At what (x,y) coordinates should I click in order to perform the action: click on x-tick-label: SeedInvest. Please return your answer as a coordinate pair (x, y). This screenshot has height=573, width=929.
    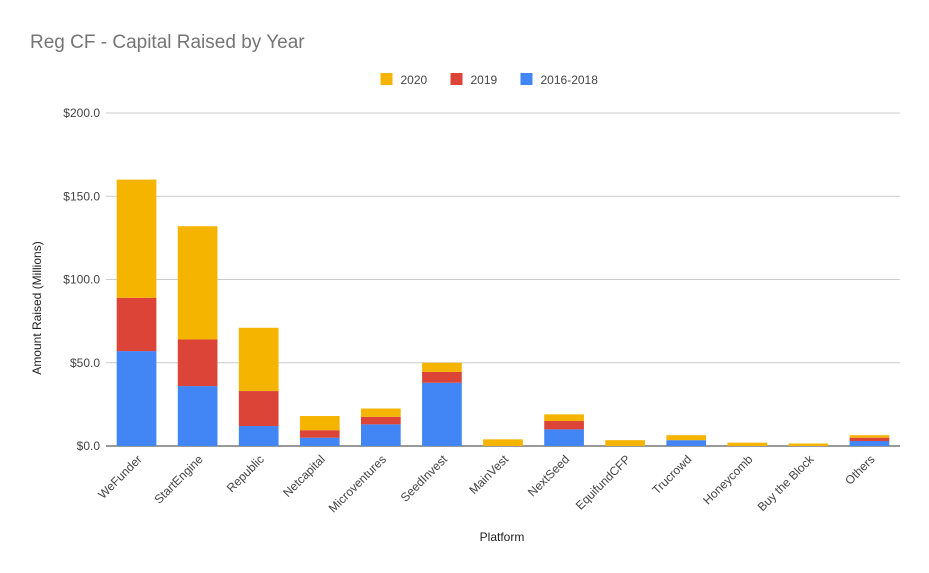
    Looking at the image, I should click on (424, 478).